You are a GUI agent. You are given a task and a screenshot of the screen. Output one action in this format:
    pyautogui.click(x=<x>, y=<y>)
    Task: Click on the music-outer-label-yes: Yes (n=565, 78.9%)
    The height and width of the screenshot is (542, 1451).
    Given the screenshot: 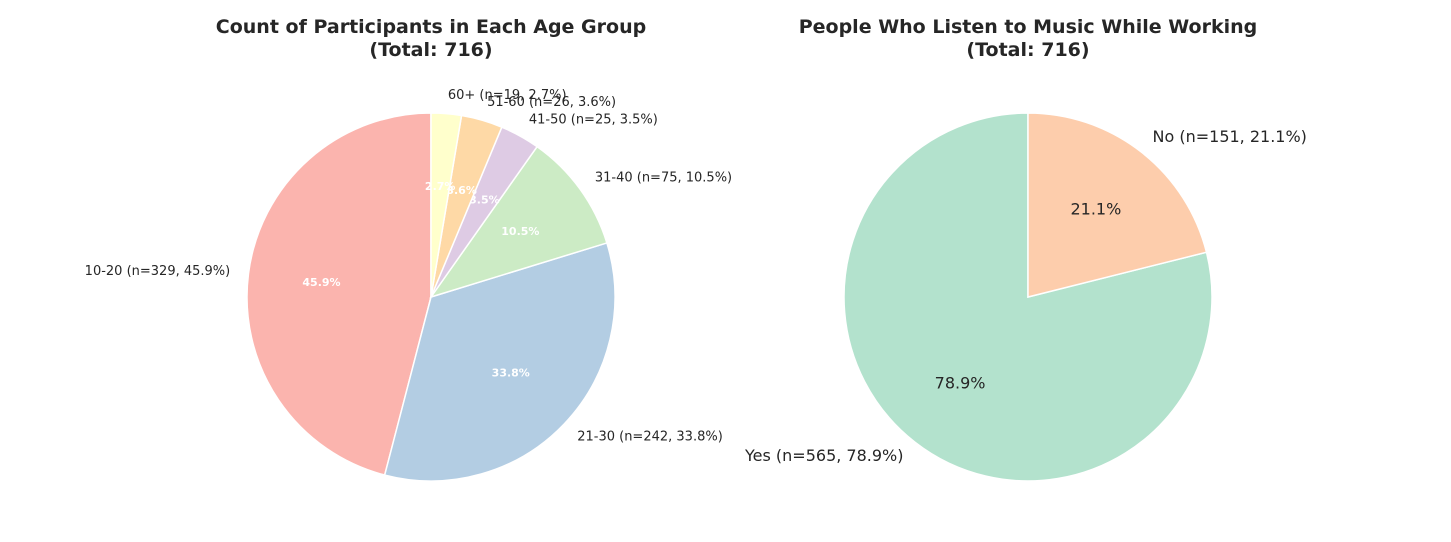 What is the action you would take?
    pyautogui.click(x=823, y=455)
    